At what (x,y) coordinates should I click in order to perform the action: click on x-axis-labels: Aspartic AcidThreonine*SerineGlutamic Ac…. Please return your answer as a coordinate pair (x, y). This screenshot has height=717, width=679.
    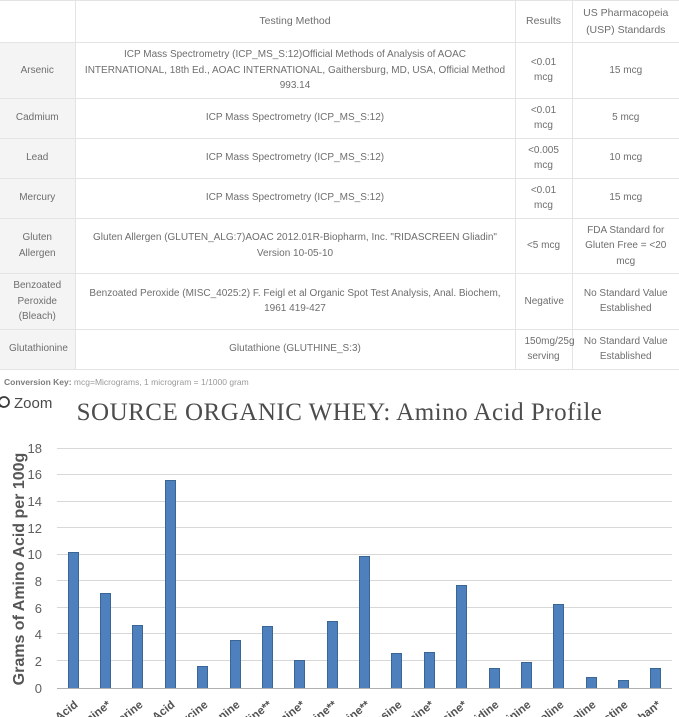
    Looking at the image, I should click on (343, 705).